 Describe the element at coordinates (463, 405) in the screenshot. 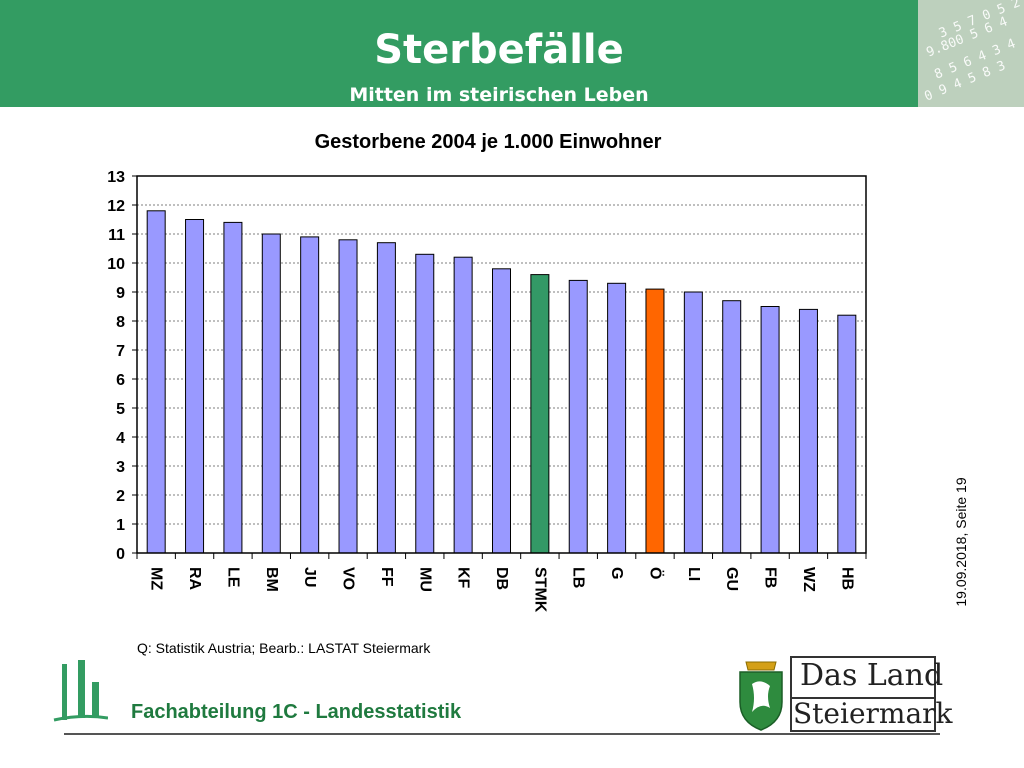

I see `bar-kf` at that location.